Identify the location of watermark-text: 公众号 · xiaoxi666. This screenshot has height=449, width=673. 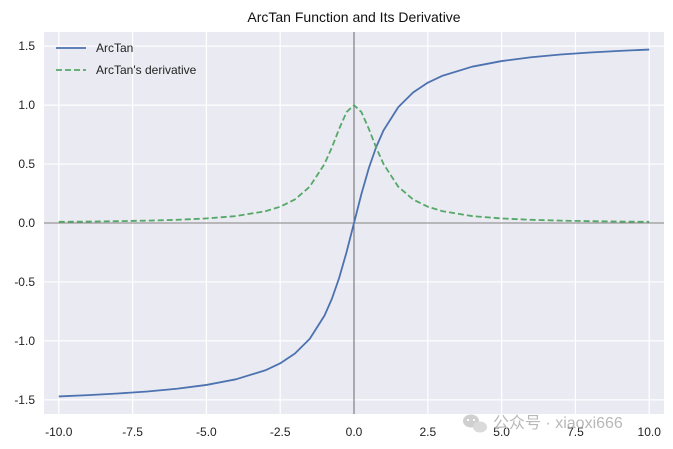
(558, 423).